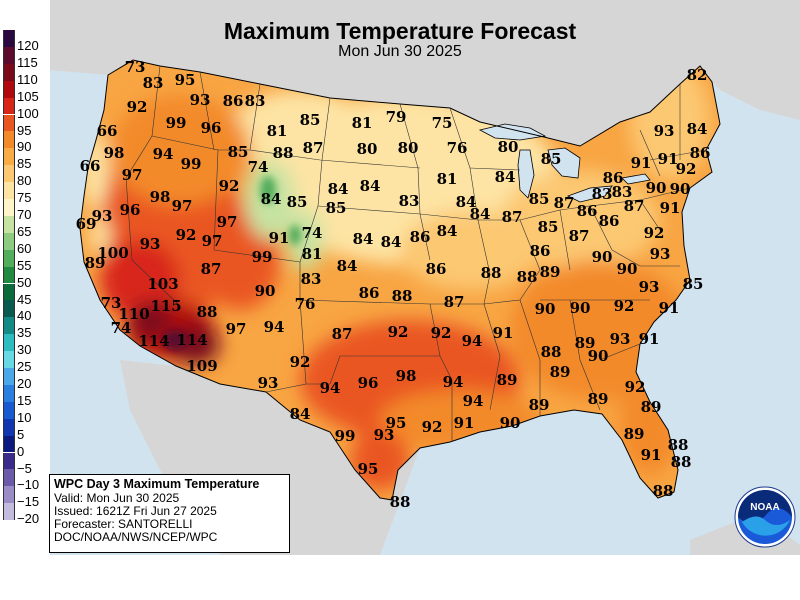 The height and width of the screenshot is (600, 800). I want to click on legend-label: 80, so click(24, 181).